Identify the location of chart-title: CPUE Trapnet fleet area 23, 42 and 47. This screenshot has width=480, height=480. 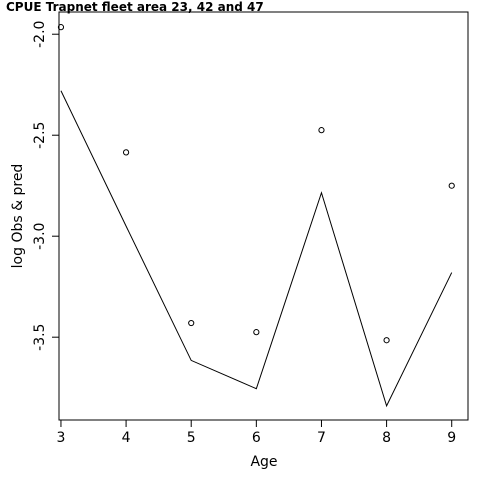
(135, 7).